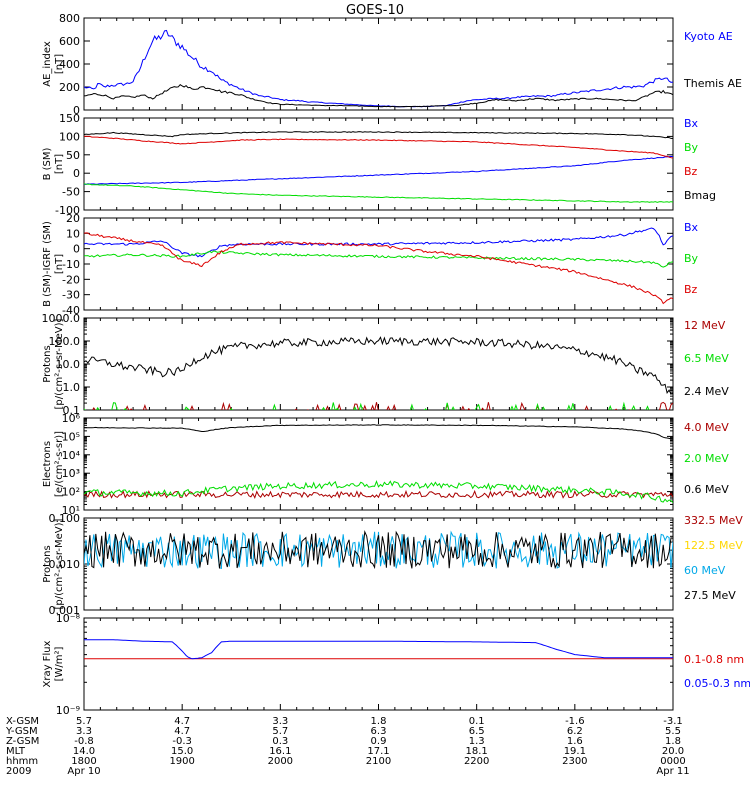 The image size is (750, 800). What do you see at coordinates (21, 731) in the screenshot?
I see `footer-row-label: Y-GSM` at bounding box center [21, 731].